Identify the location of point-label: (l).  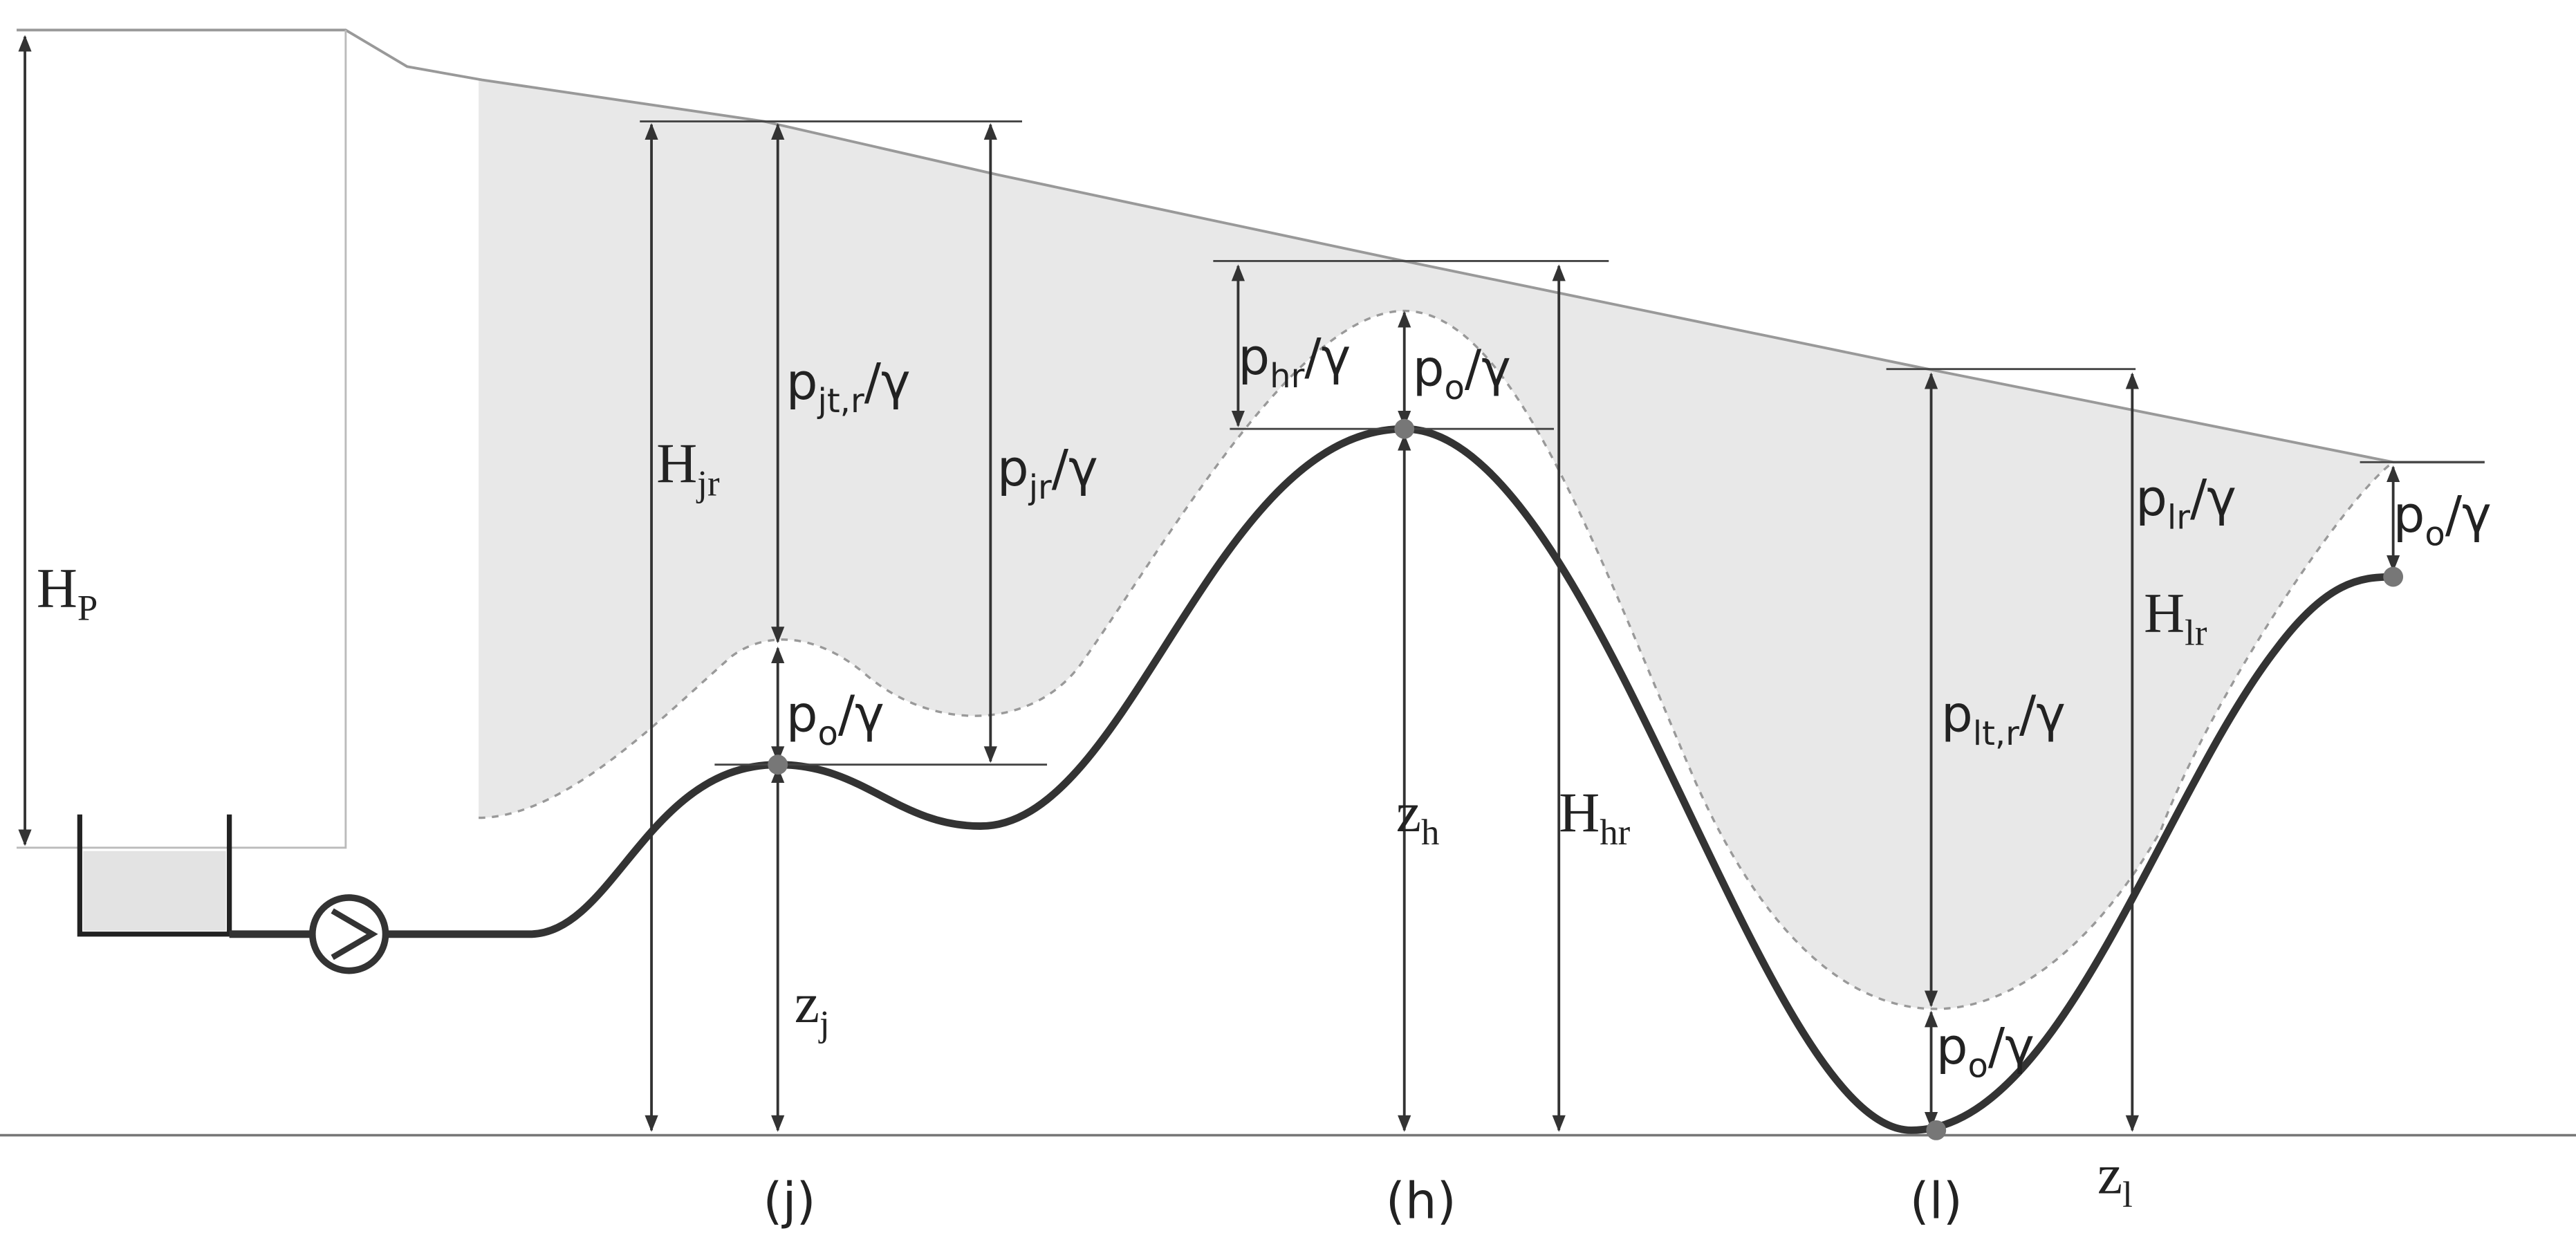
(1936, 1202).